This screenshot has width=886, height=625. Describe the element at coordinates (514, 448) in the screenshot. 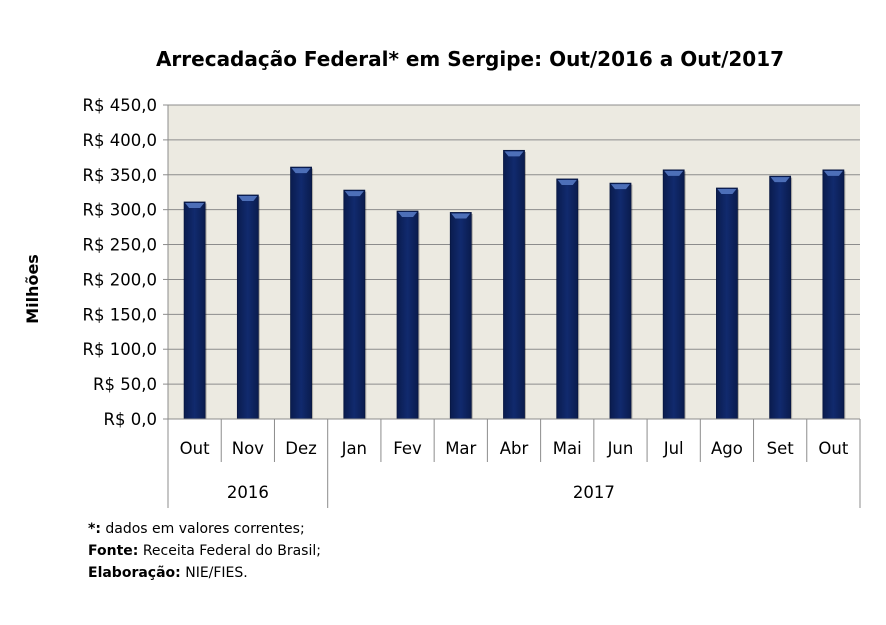

I see `x-tick-label: Abr` at that location.